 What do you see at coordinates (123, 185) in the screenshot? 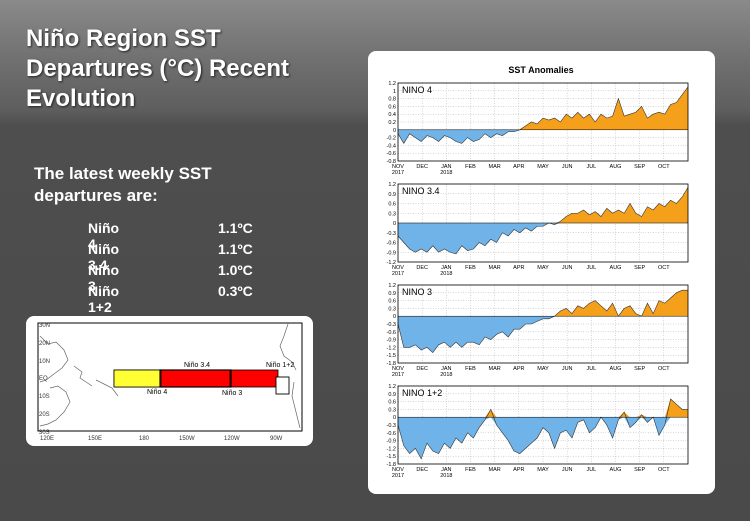
I see `latest-departures-subtitle: The latest weekly SST departures are:` at bounding box center [123, 185].